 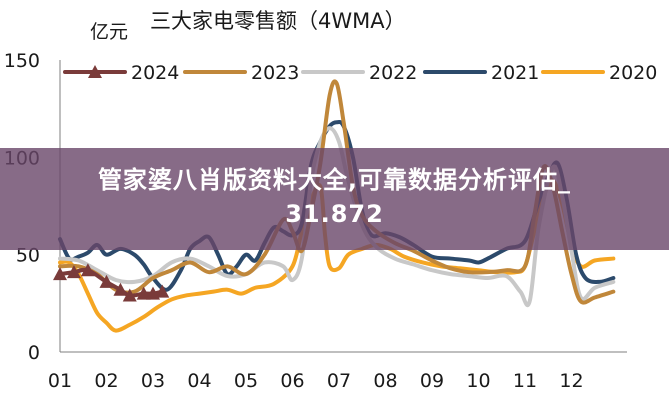 What do you see at coordinates (360, 73) in the screenshot?
I see `legend: 2024 2023 2022 2021 2020` at bounding box center [360, 73].